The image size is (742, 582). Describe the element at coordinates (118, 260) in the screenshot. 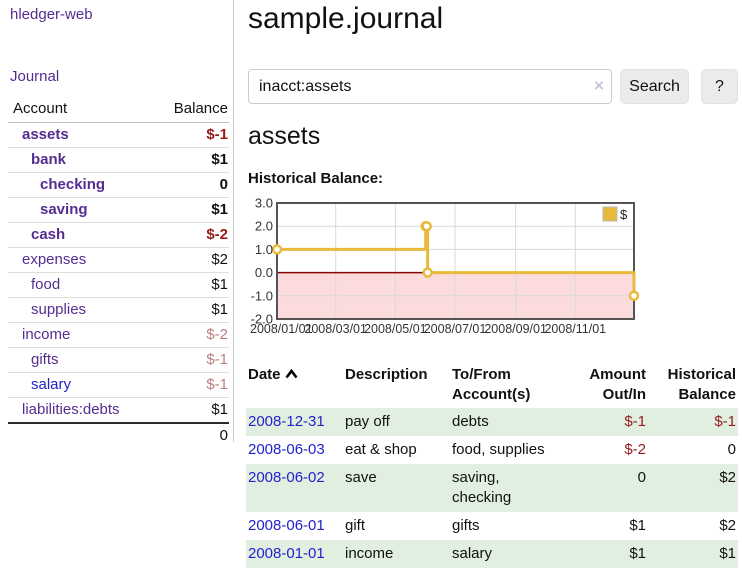

I see `account-row: expenses $2` at that location.